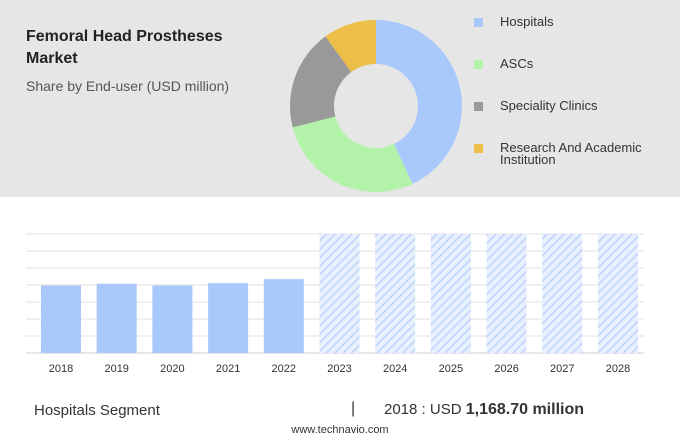  What do you see at coordinates (395, 293) in the screenshot?
I see `forecast-bar-2024` at bounding box center [395, 293].